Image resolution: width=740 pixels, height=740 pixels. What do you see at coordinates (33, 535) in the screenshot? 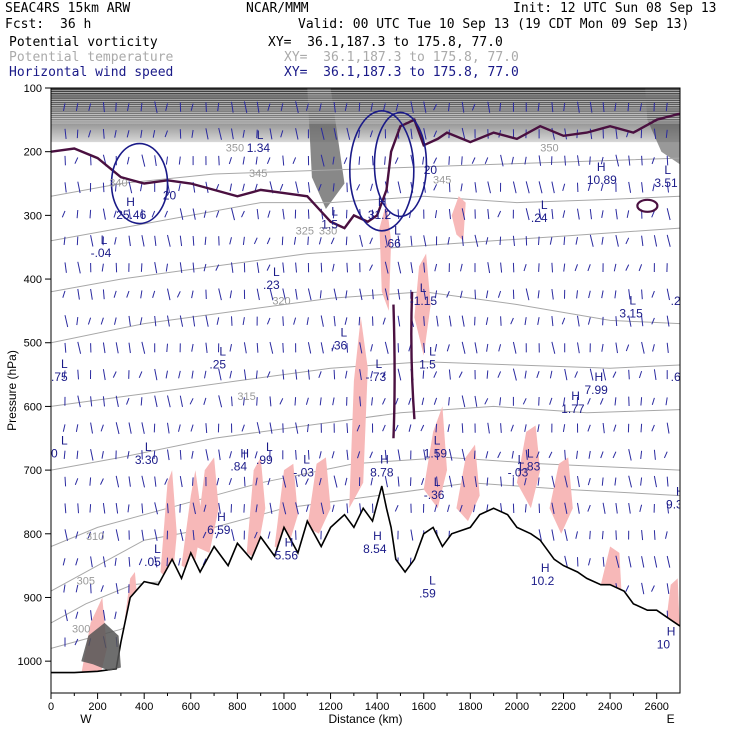
I see `y-tick-label: 800` at bounding box center [33, 535].